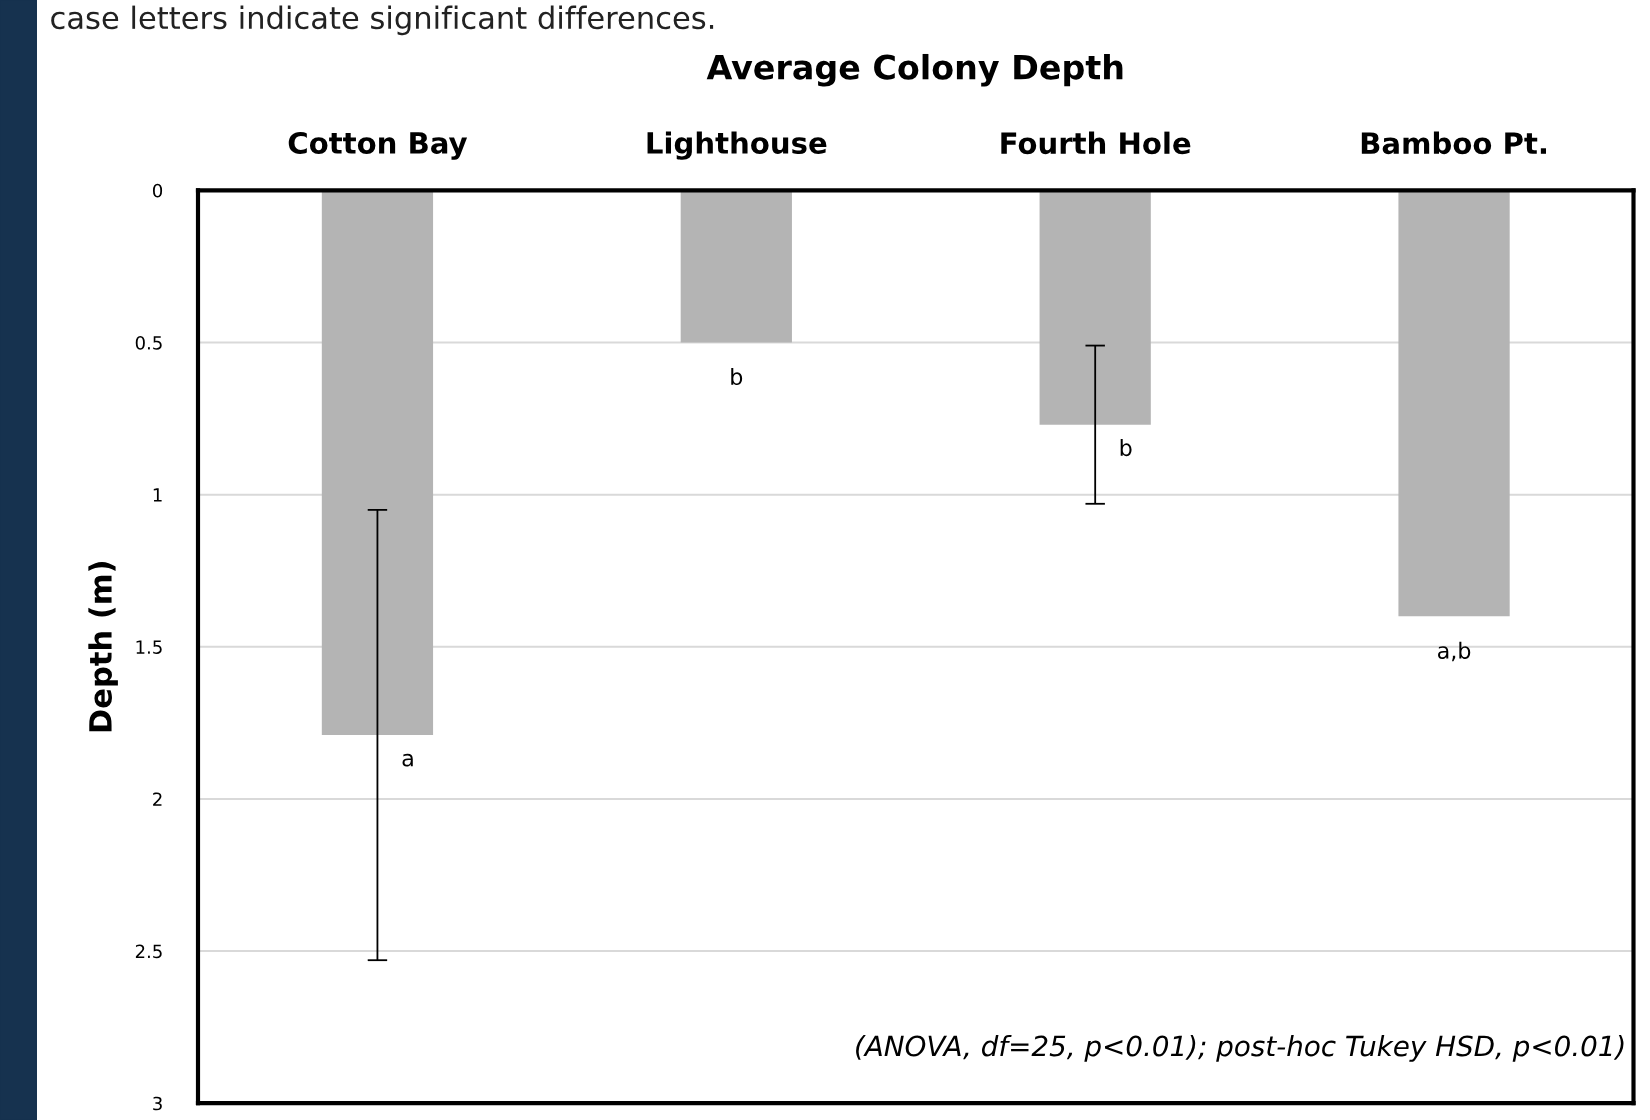 The width and height of the screenshot is (1650, 1120). Describe the element at coordinates (157, 1103) in the screenshot. I see `y-tick-label: 3` at that location.